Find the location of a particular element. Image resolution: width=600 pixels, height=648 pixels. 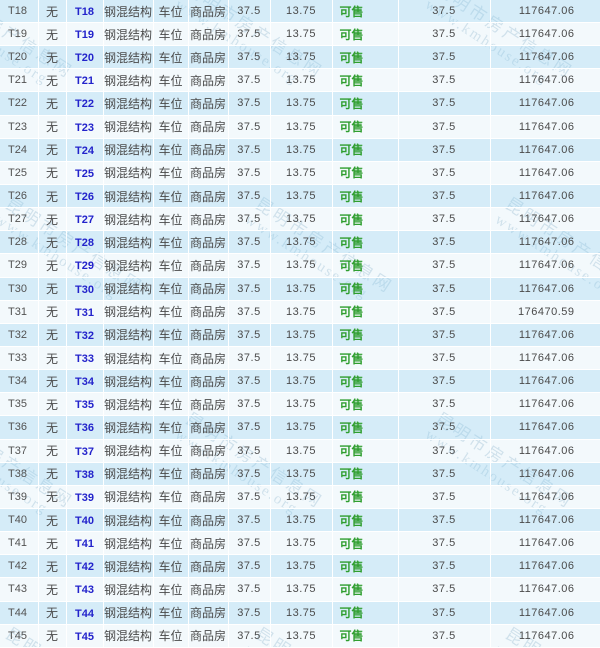

unit-link: T27 is located at coordinates (84, 220).